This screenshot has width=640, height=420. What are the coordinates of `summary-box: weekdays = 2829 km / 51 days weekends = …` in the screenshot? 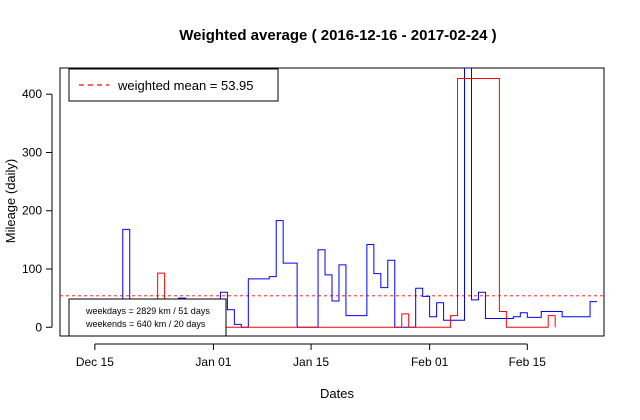 It's located at (147, 317).